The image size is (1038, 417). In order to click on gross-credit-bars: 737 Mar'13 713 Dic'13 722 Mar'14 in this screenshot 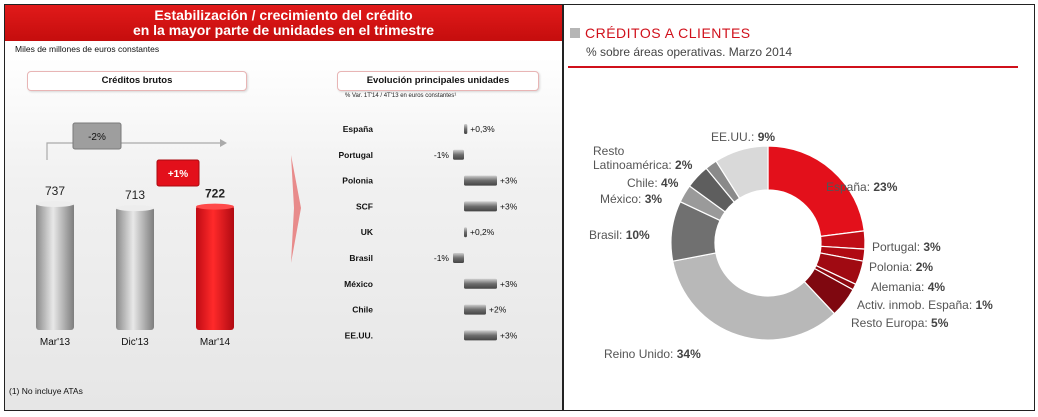, I will do `click(135, 266)`.